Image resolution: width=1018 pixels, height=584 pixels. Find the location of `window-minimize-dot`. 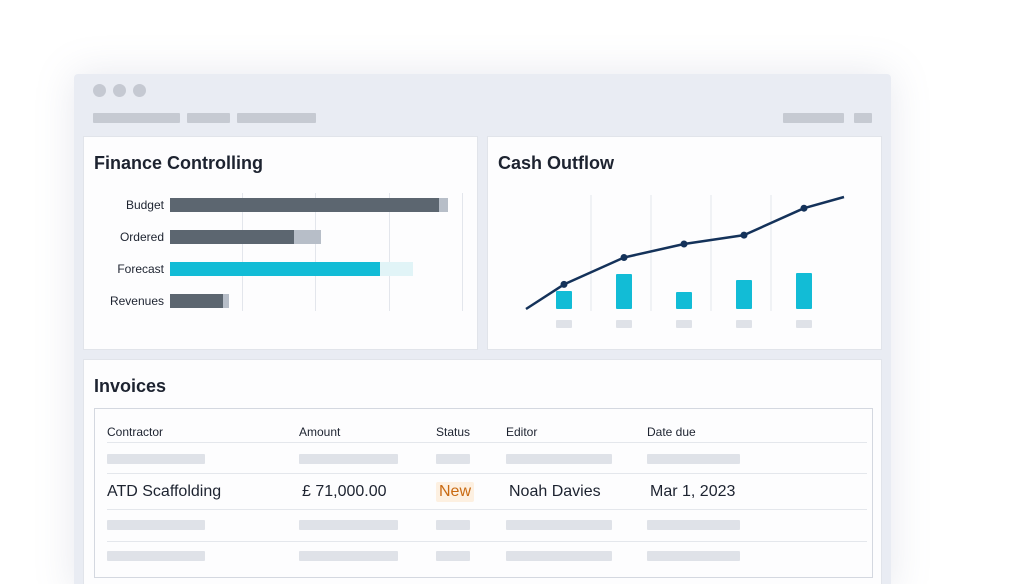

window-minimize-dot is located at coordinates (119, 90).